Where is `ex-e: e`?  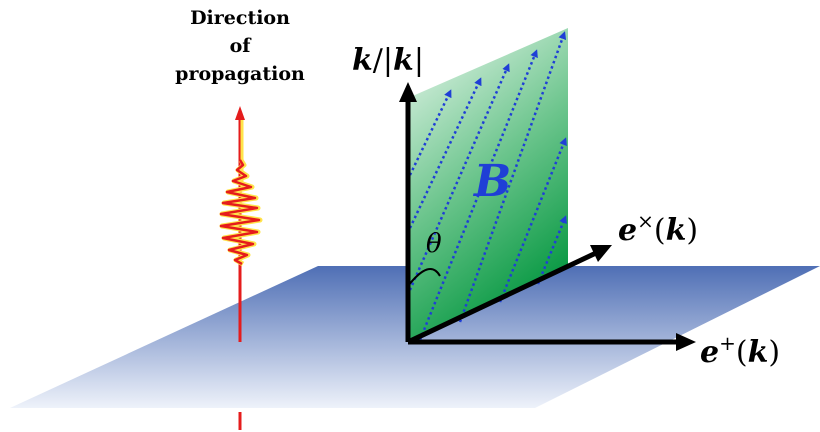
ex-e: e is located at coordinates (627, 230).